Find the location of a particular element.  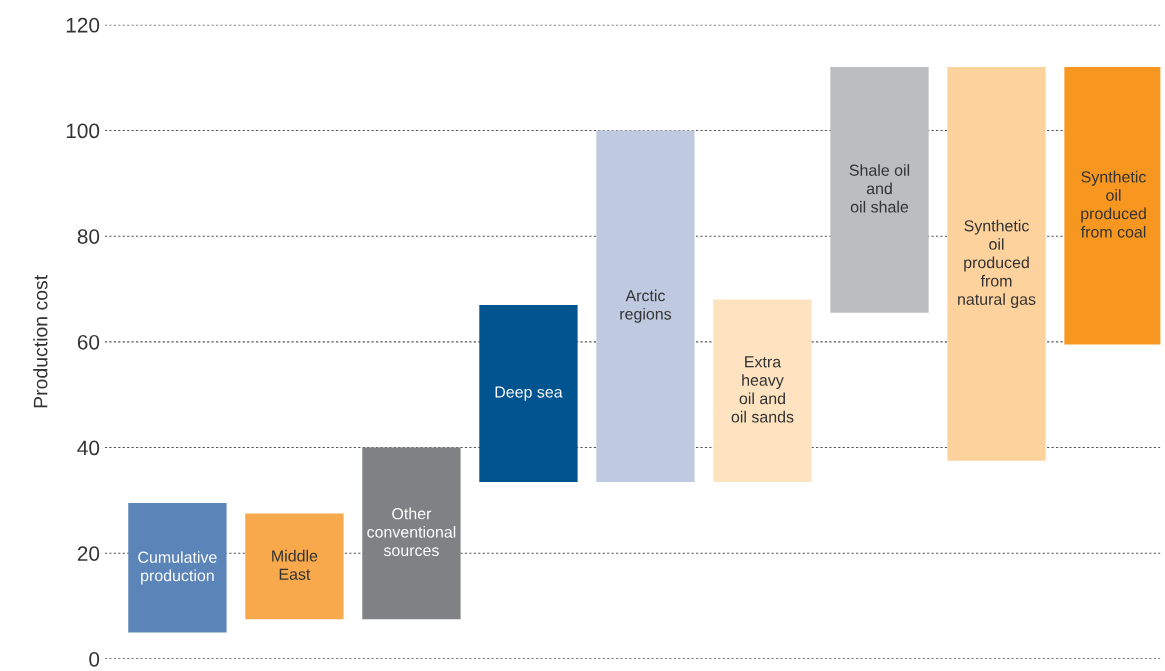

x-tick-label: Synthetic oil produced from natural gas is located at coordinates (997, 264).